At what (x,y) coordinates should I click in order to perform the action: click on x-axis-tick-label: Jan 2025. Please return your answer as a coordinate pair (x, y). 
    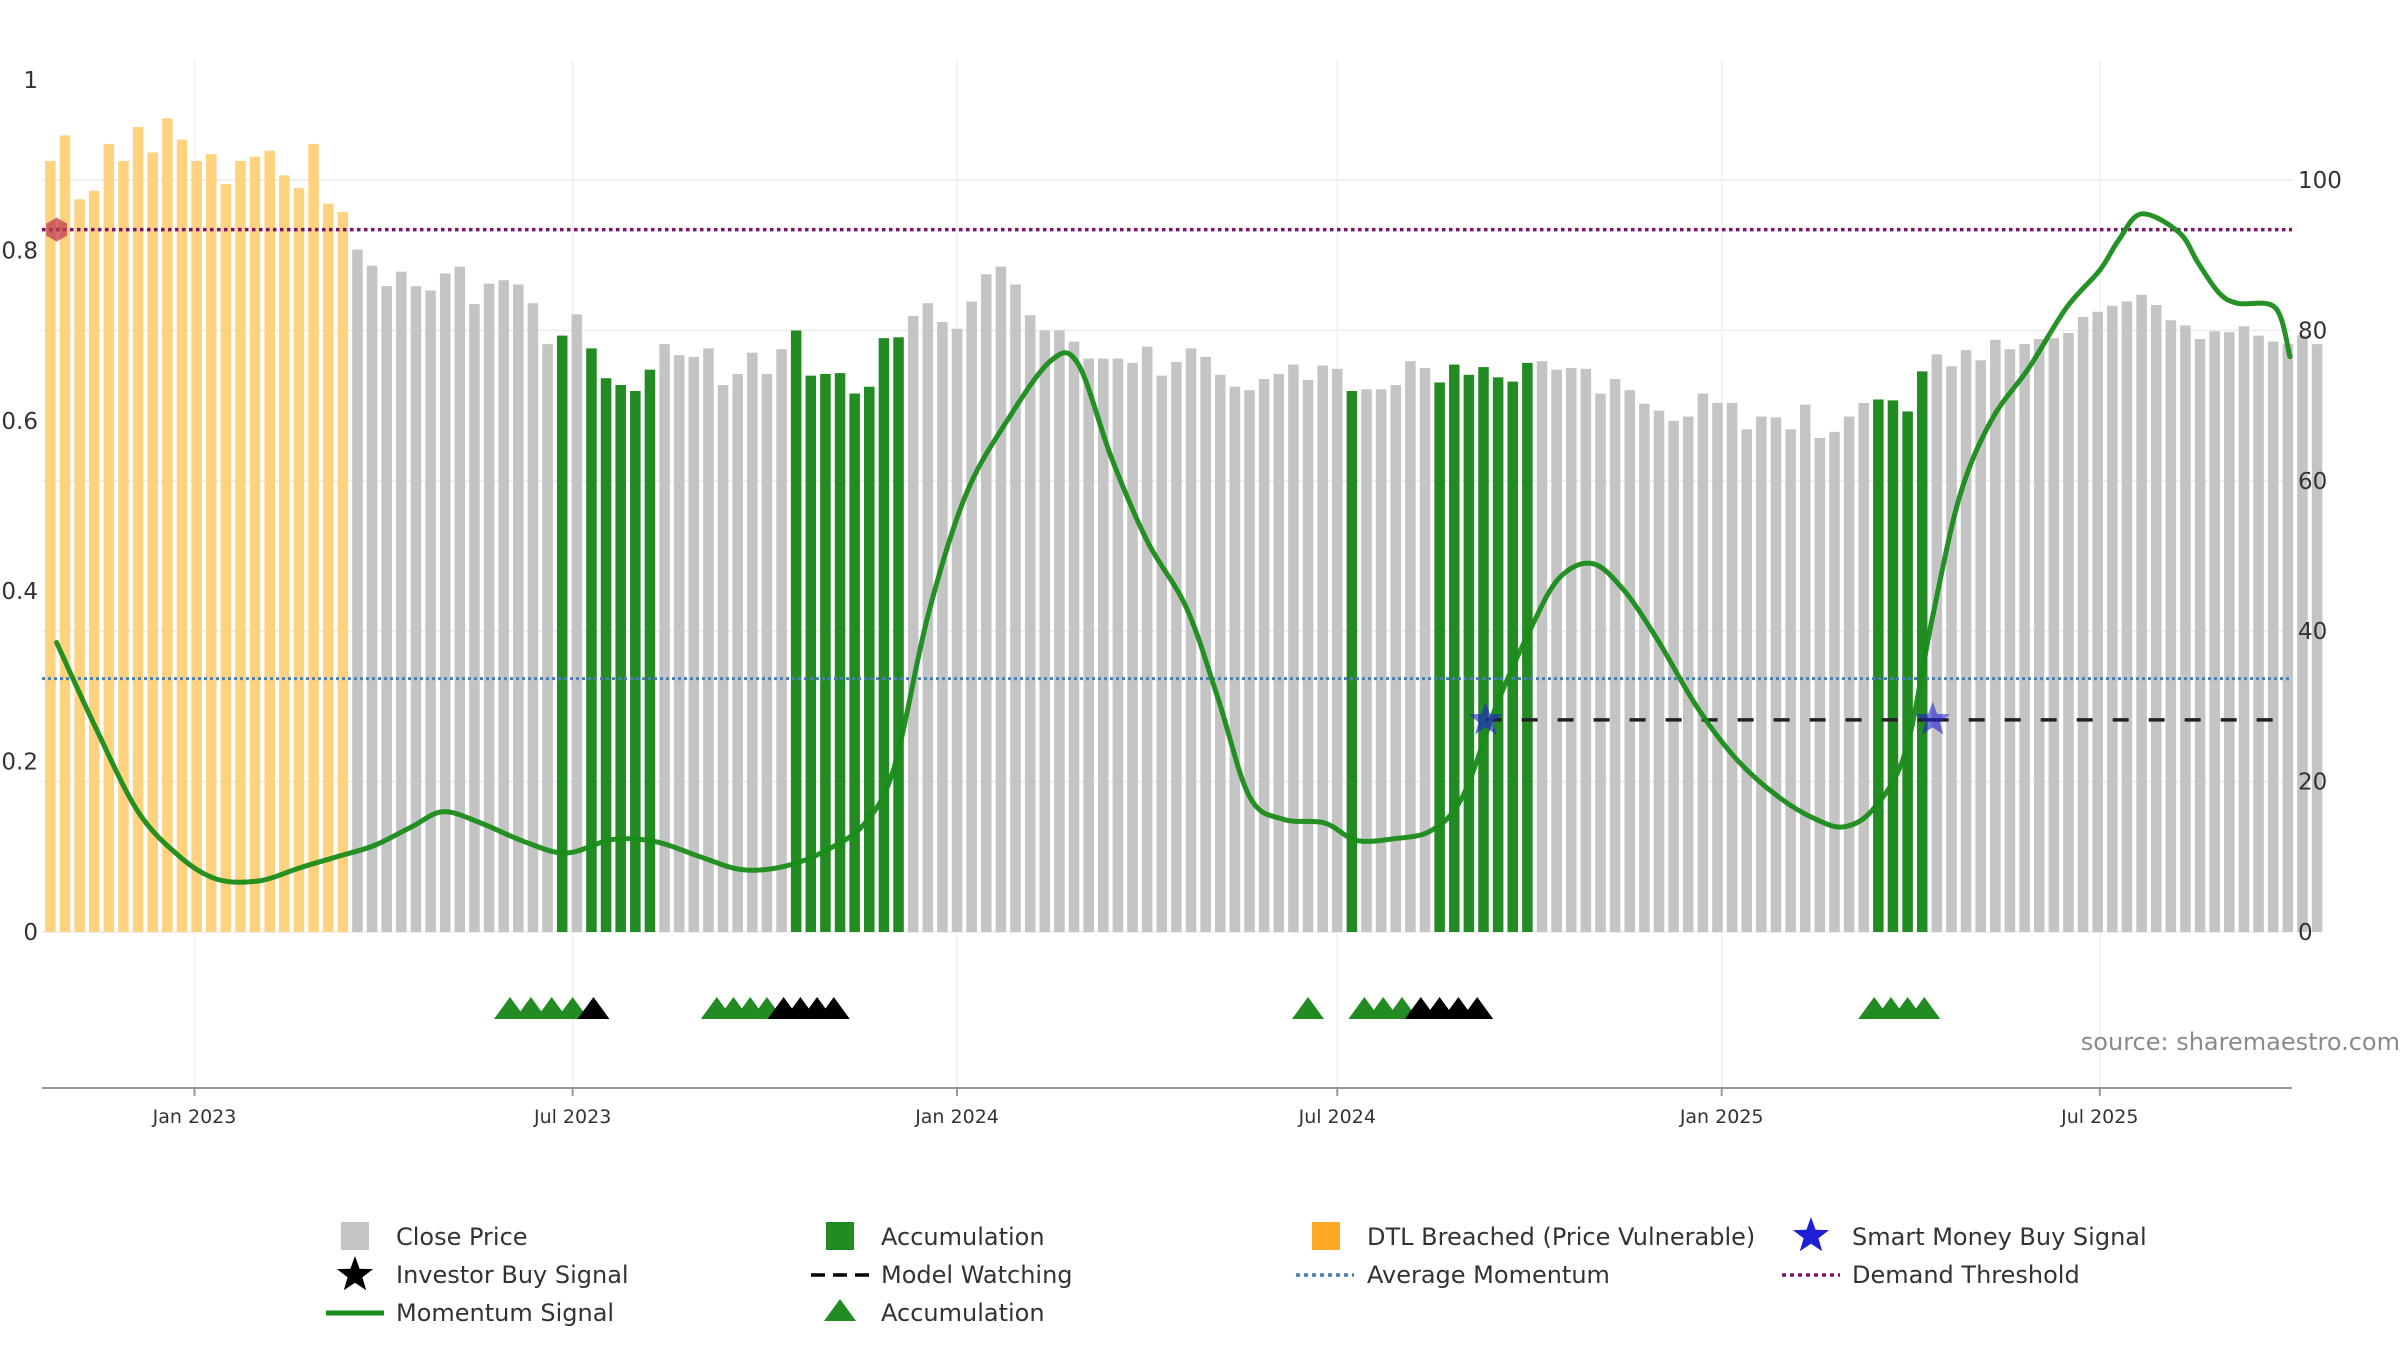
    Looking at the image, I should click on (1721, 1117).